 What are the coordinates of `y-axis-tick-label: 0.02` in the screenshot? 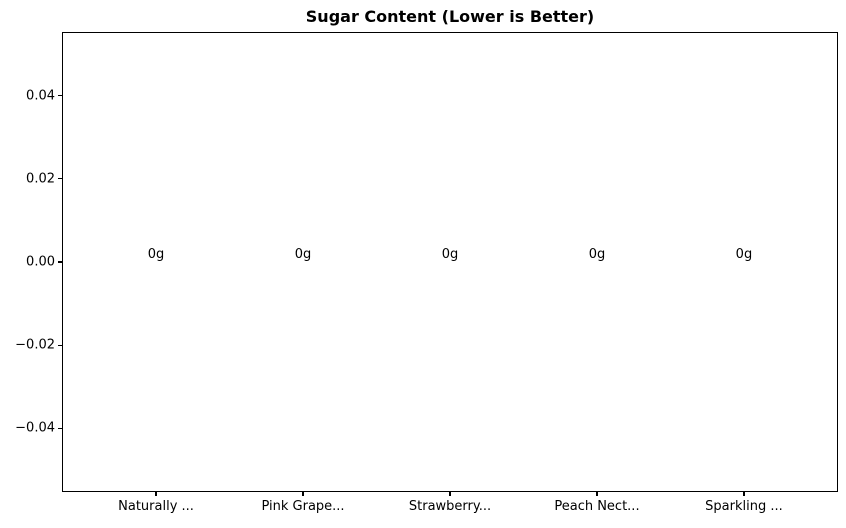 It's located at (40, 179).